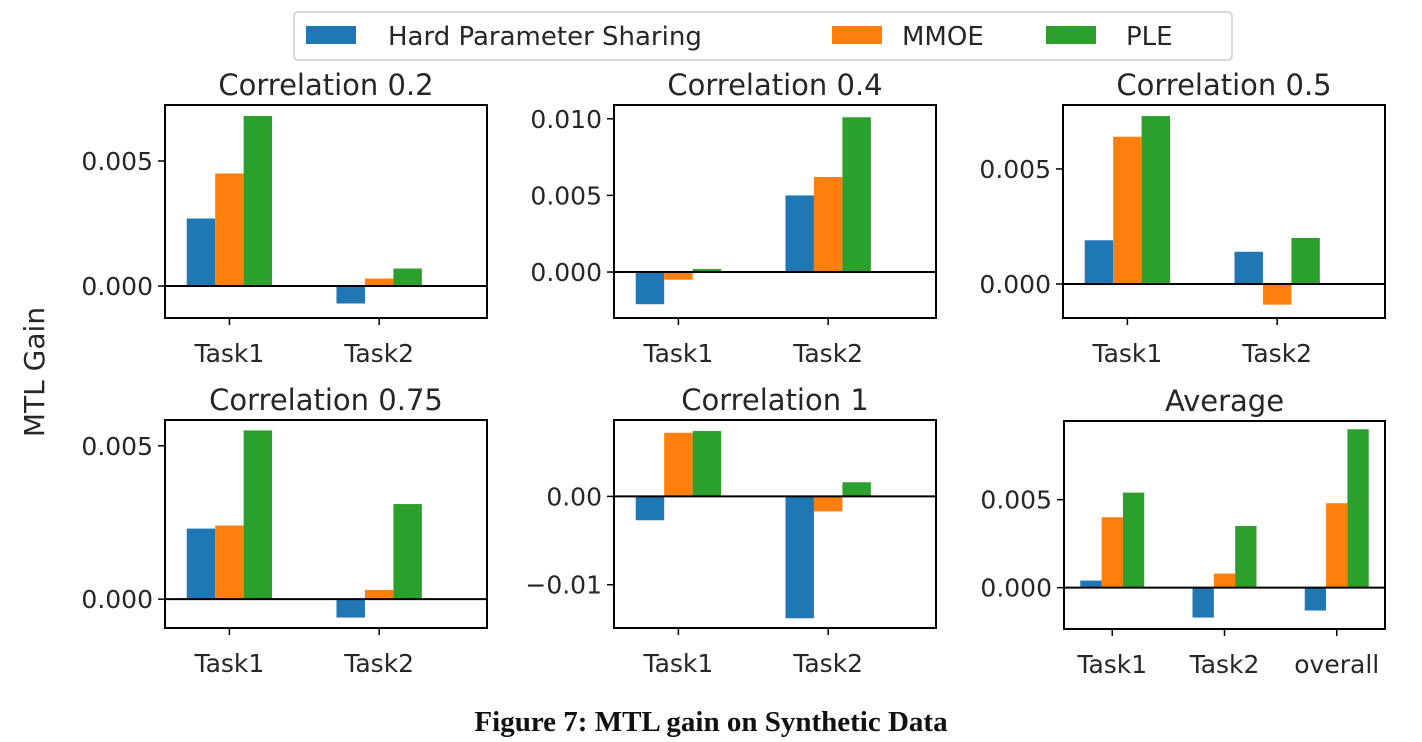 This screenshot has height=742, width=1422. I want to click on subplot: 0.000 0.005 Task1 Task2 Correlation 0.2, so click(284, 218).